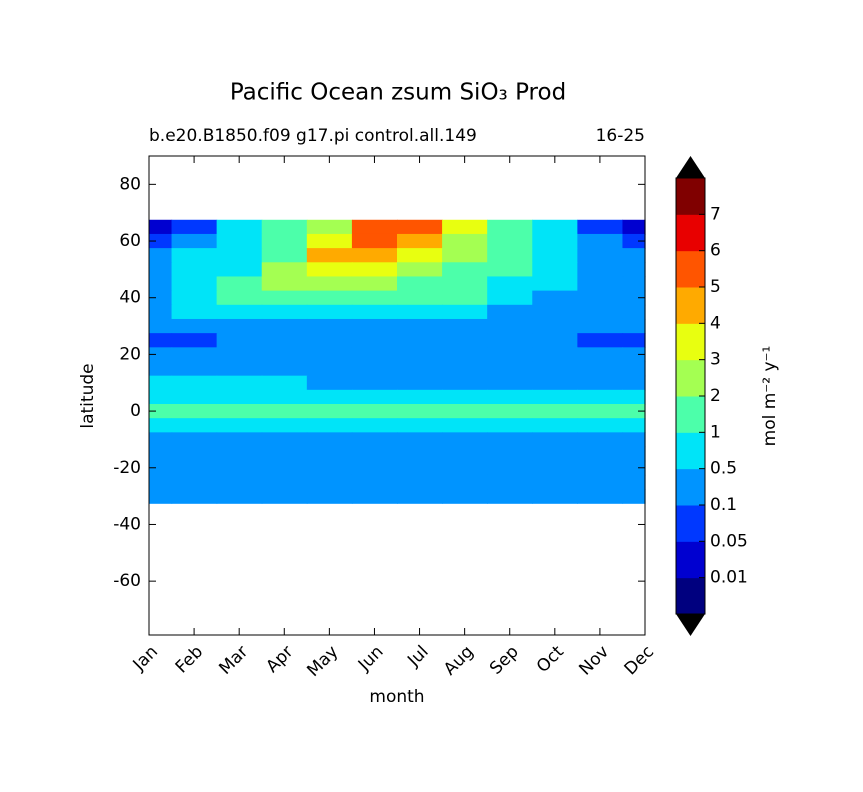  What do you see at coordinates (322, 661) in the screenshot?
I see `x-tick-label: May` at bounding box center [322, 661].